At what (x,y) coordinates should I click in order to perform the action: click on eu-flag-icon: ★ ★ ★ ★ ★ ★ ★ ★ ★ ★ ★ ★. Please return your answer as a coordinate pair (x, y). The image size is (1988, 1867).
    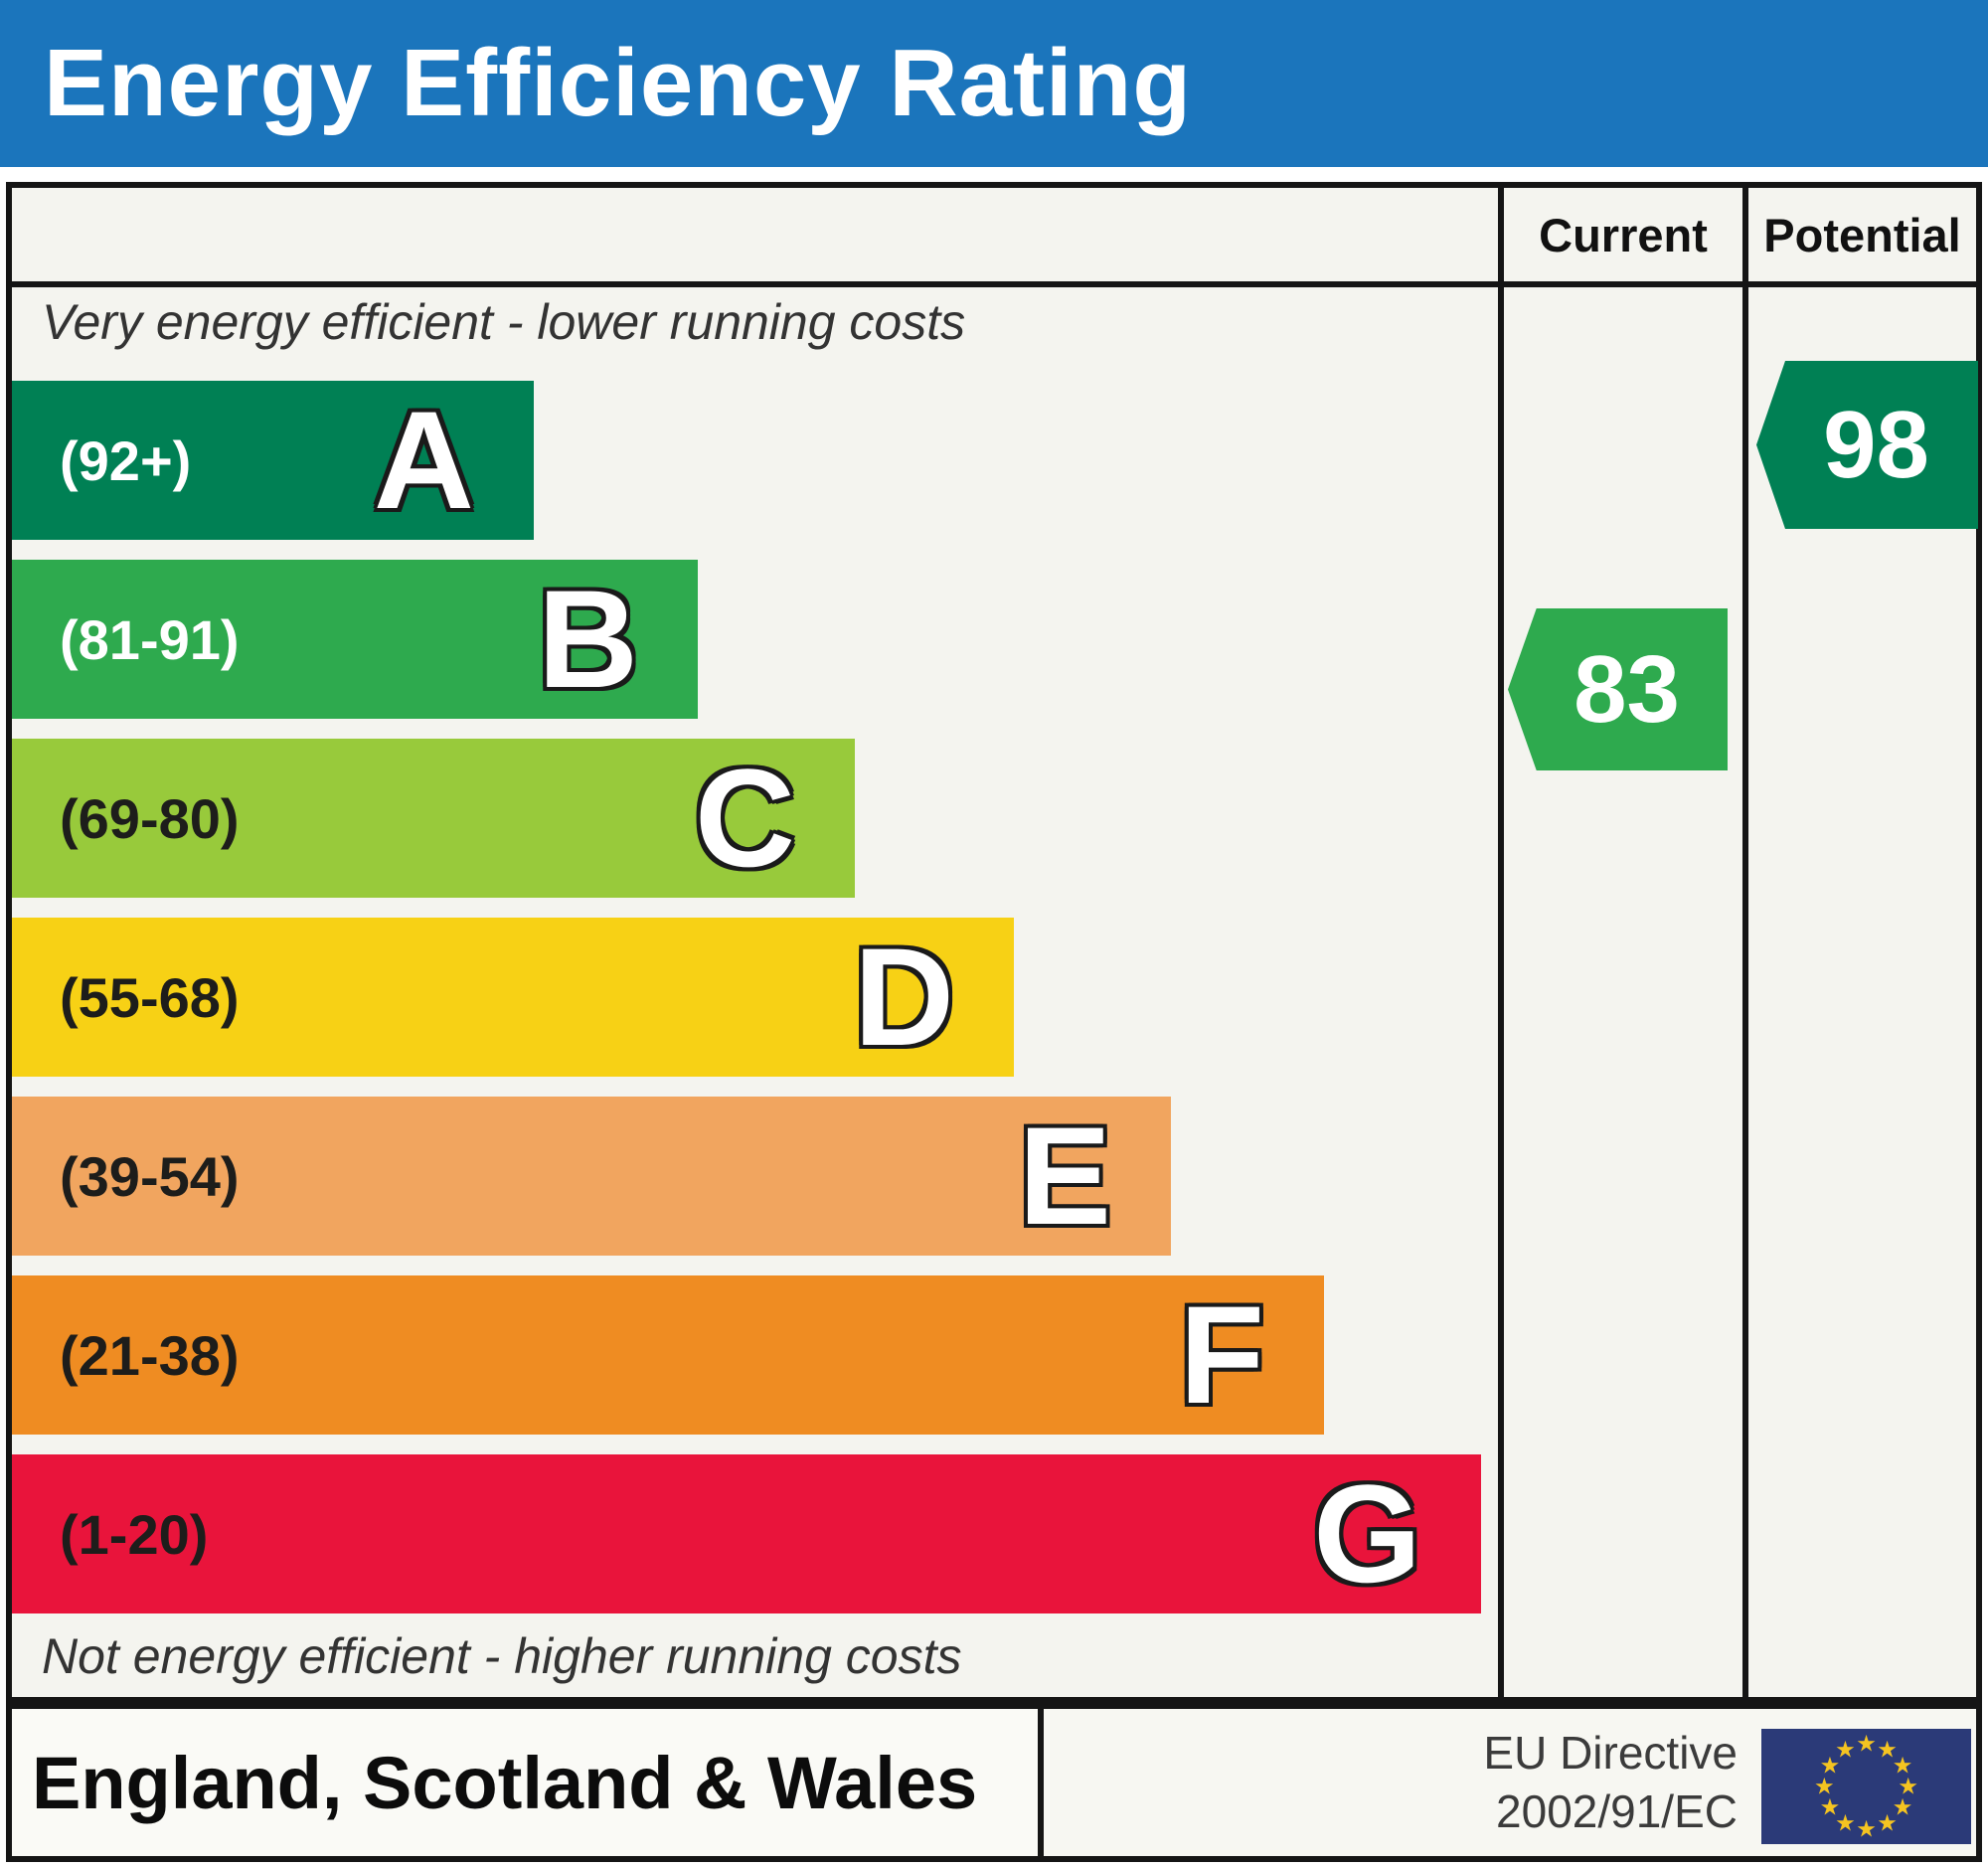
    Looking at the image, I should click on (1866, 1786).